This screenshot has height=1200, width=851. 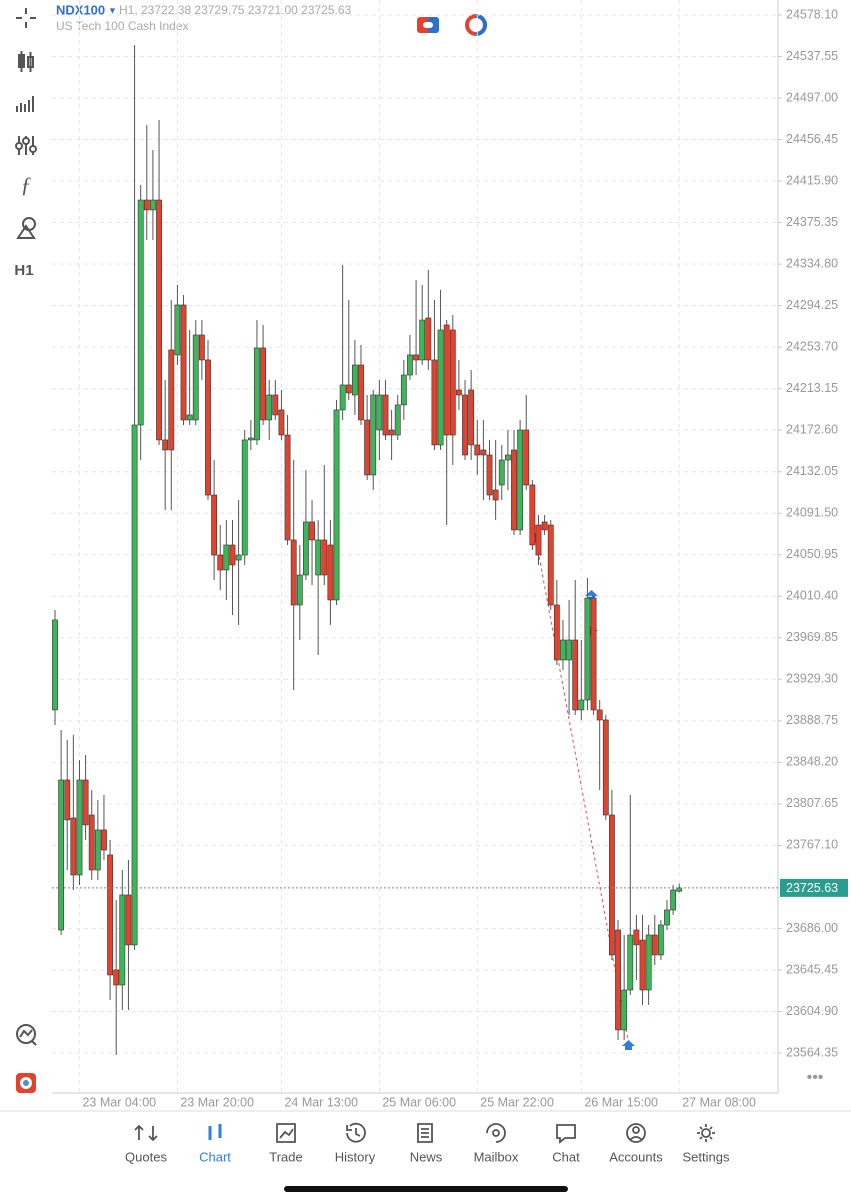 What do you see at coordinates (146, 1156) in the screenshot?
I see `tab-label: Quotes` at bounding box center [146, 1156].